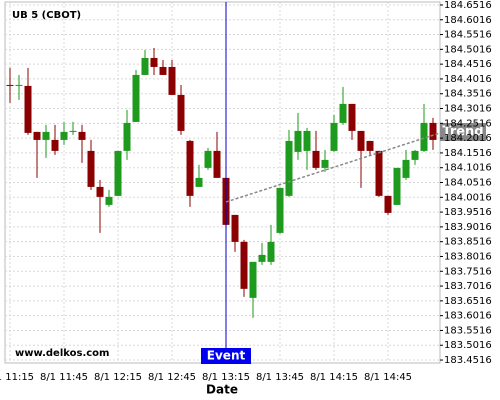 The height and width of the screenshot is (400, 500). Describe the element at coordinates (468, 301) in the screenshot. I see `y-tick-label: 183.6516` at that location.